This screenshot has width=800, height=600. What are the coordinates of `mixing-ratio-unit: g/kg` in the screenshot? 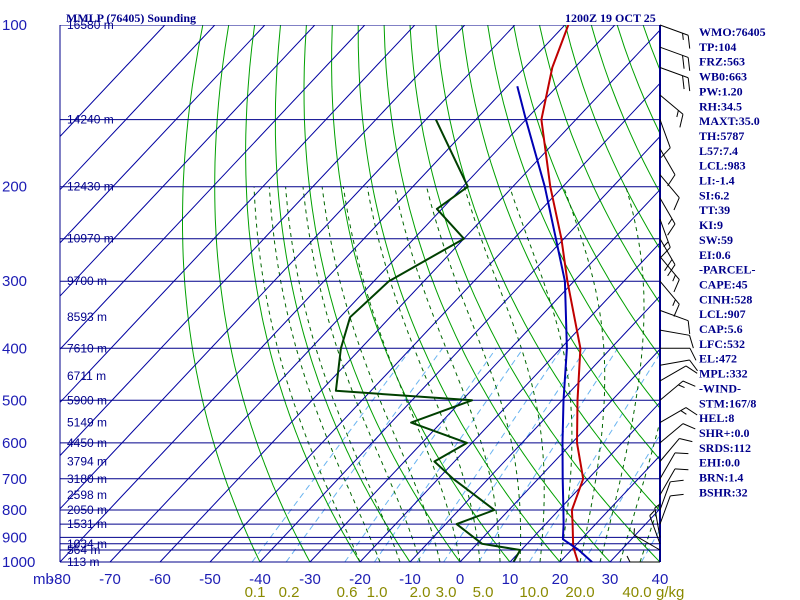 It's located at (670, 592).